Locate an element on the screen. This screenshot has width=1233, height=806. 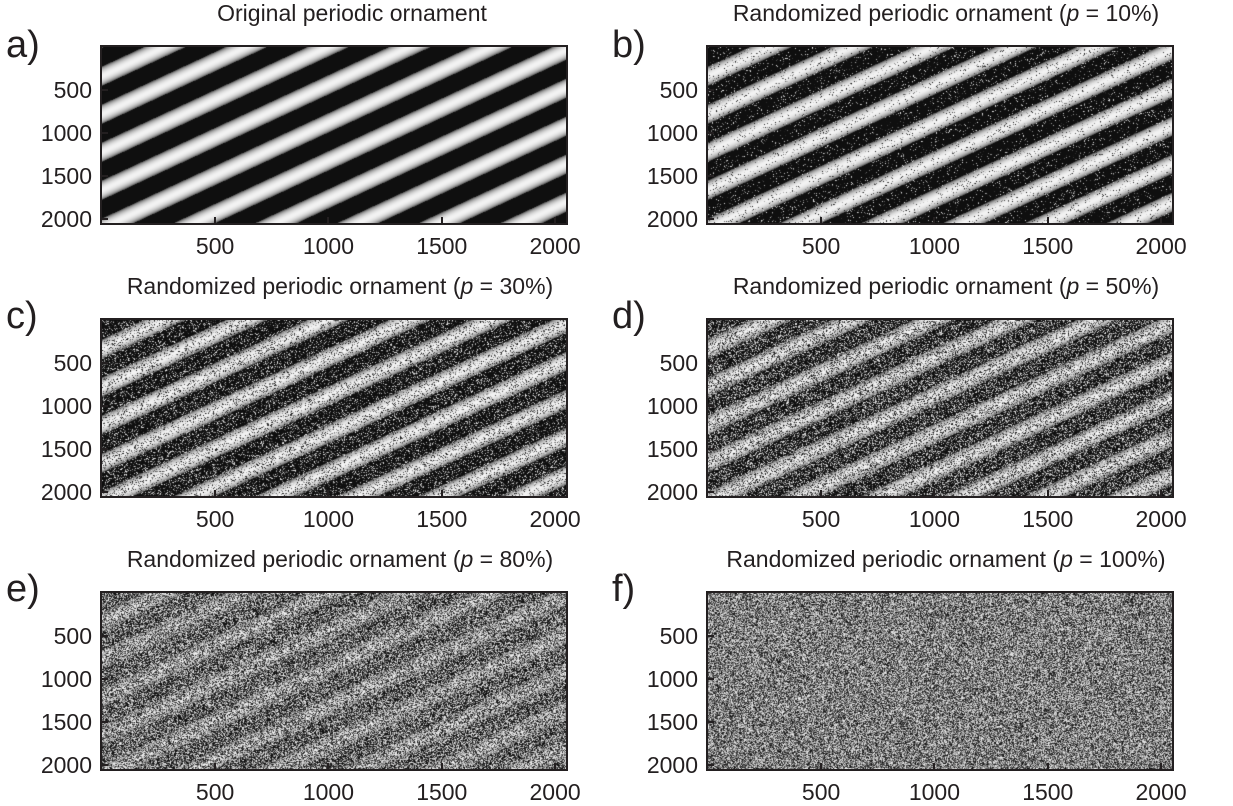
title-suffix: = 30%) is located at coordinates (513, 286).